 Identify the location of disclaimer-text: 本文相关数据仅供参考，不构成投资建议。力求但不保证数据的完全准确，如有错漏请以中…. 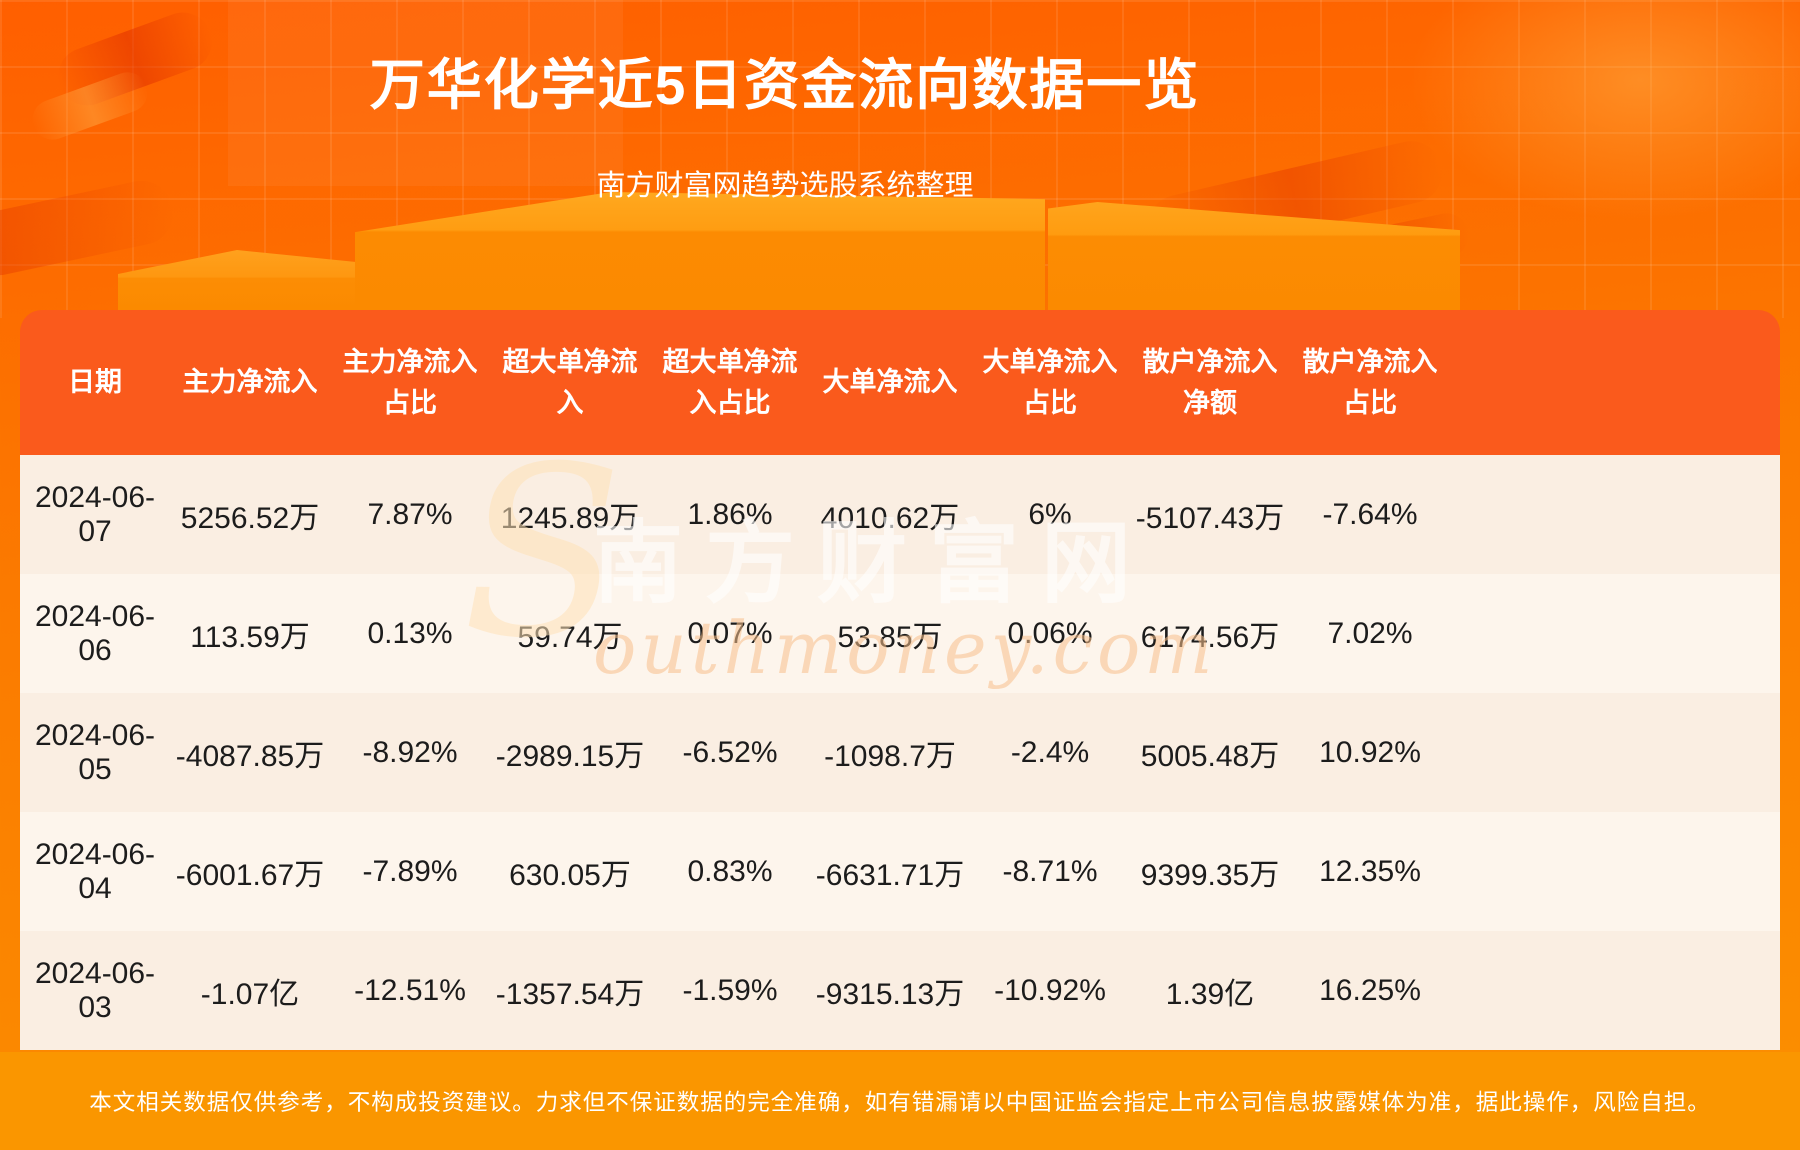
(900, 1102).